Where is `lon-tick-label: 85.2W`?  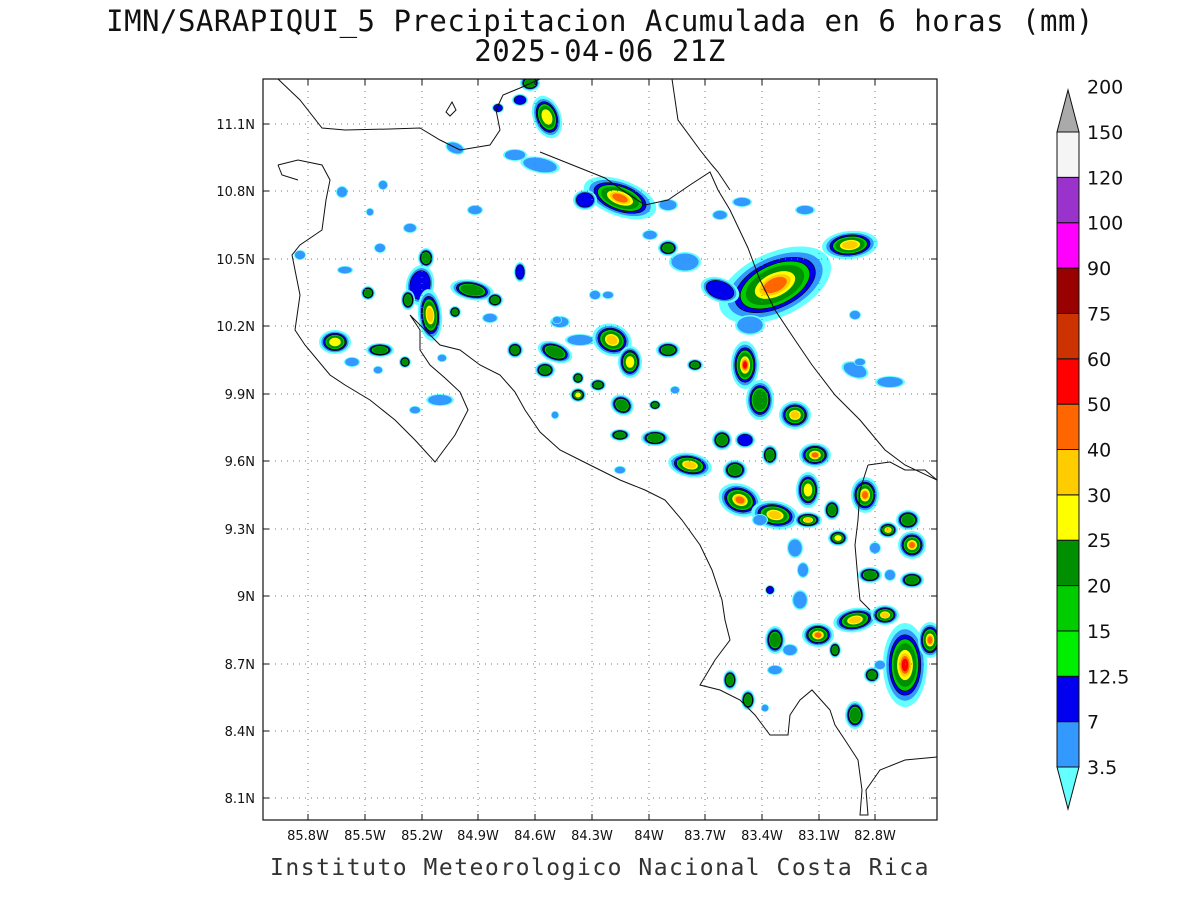 lon-tick-label: 85.2W is located at coordinates (422, 836).